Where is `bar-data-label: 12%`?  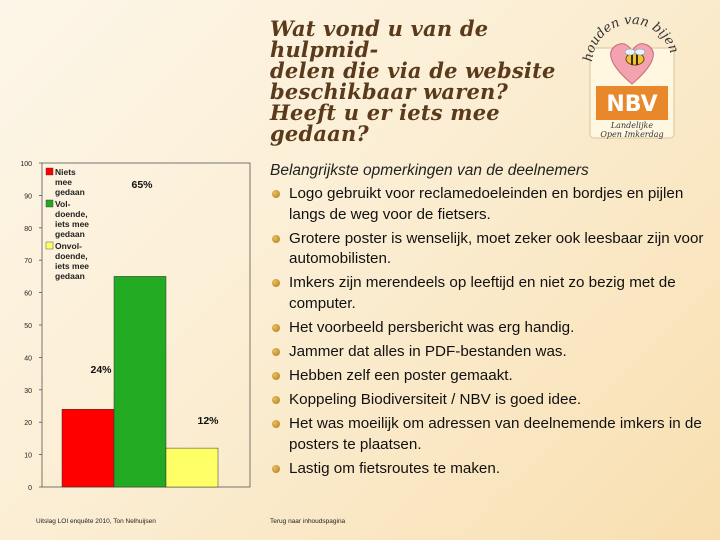 bar-data-label: 12% is located at coordinates (208, 421).